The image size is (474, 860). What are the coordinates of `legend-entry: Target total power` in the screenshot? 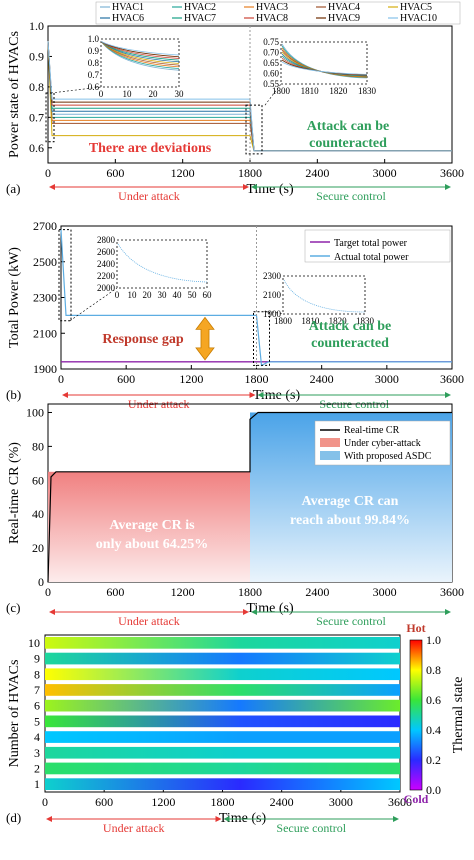 It's located at (371, 243).